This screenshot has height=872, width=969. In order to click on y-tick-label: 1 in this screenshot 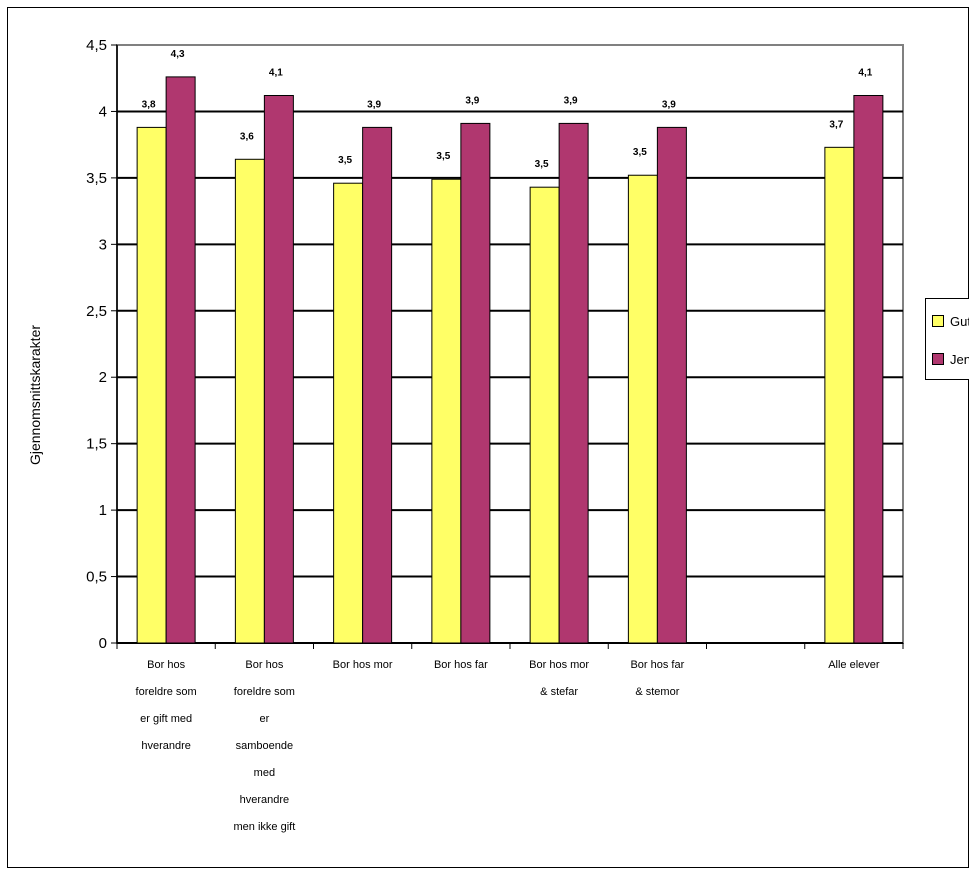, I will do `click(103, 510)`.